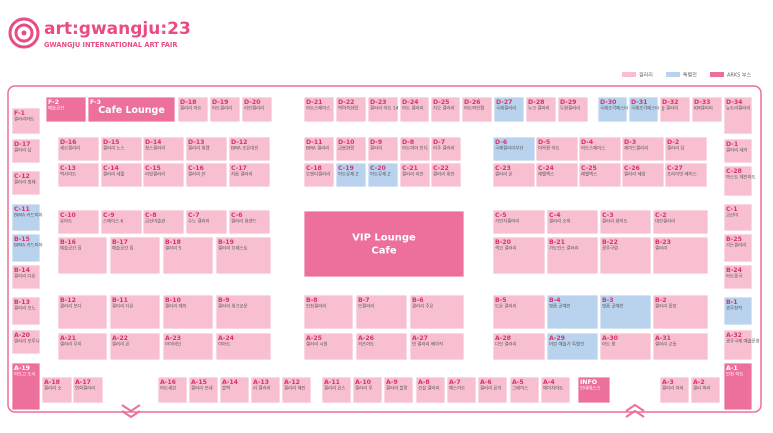 The width and height of the screenshot is (773, 433). Describe the element at coordinates (741, 177) in the screenshot. I see `booth-name: 마스트 체인아트` at that location.